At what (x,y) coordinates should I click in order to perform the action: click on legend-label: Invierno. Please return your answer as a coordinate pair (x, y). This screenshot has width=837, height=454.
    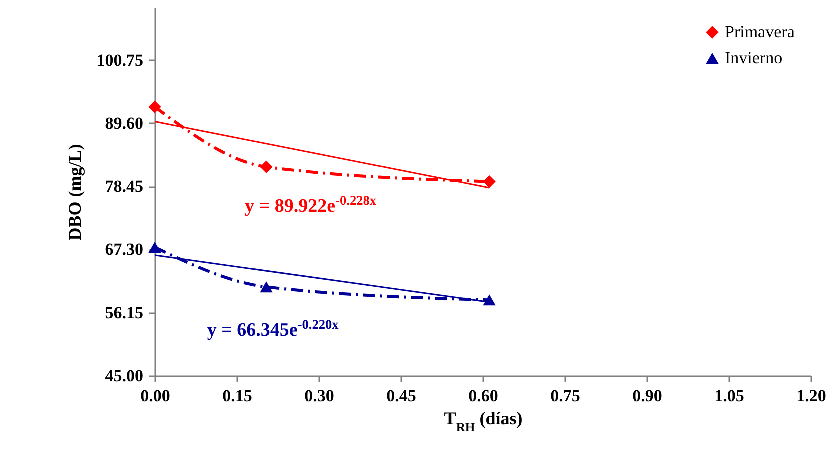
    Looking at the image, I should click on (754, 58).